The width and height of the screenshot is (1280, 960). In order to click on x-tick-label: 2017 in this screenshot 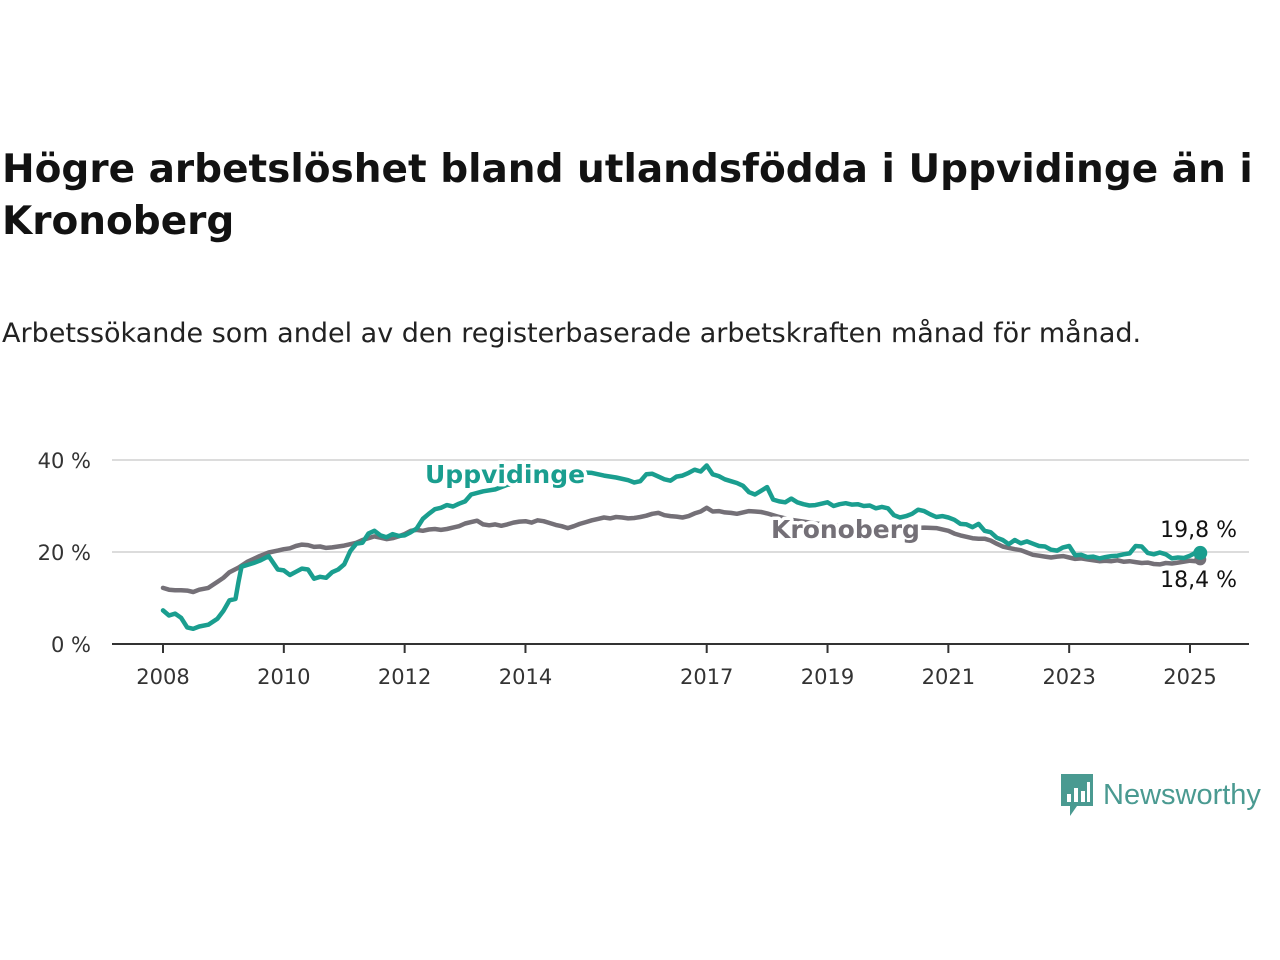, I will do `click(706, 677)`.